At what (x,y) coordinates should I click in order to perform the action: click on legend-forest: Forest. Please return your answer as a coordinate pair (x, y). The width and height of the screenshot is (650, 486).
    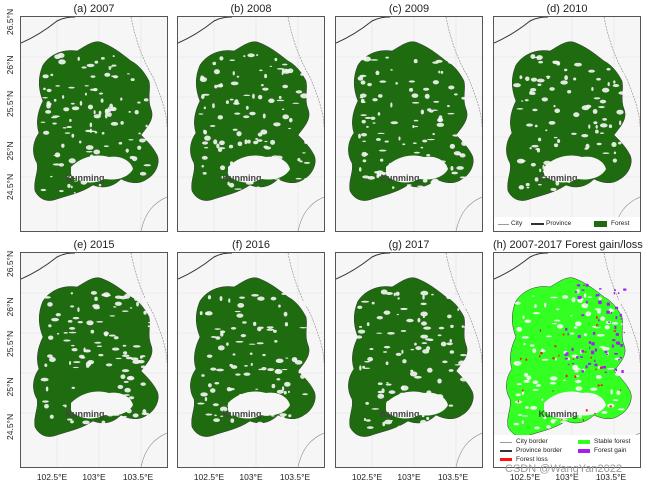
    Looking at the image, I should click on (620, 223).